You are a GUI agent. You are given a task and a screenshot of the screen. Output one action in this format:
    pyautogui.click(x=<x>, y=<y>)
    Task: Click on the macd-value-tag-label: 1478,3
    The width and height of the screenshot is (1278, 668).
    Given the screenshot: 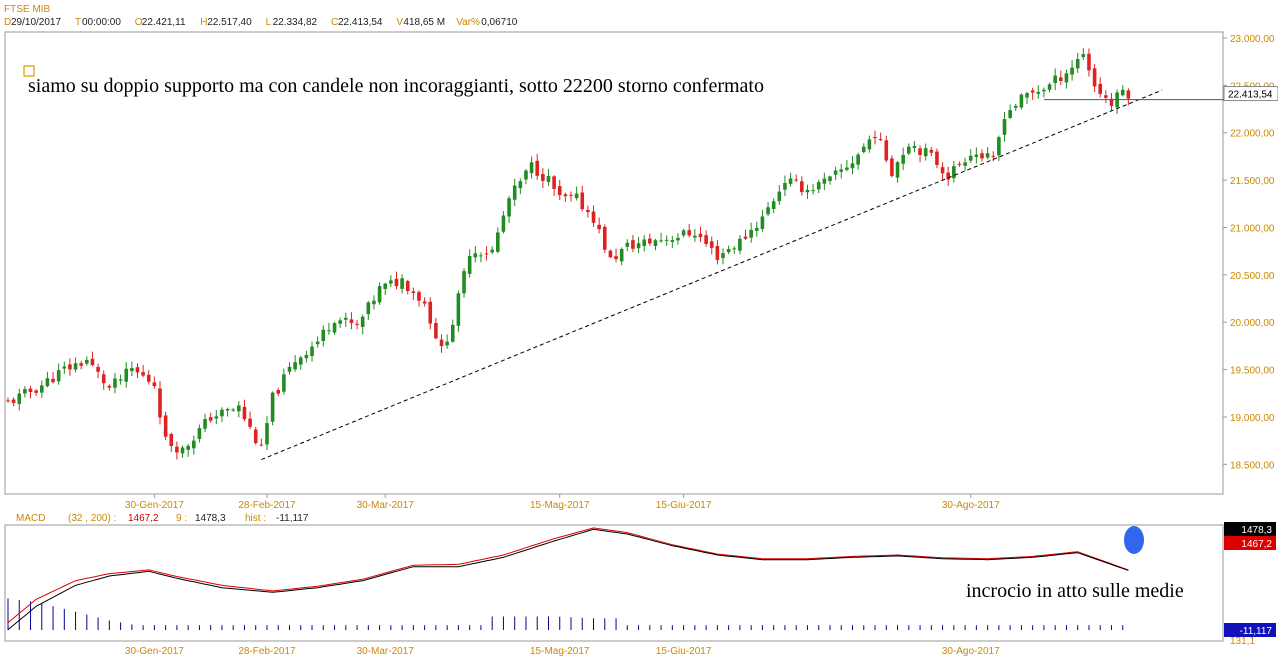 What is the action you would take?
    pyautogui.click(x=1256, y=530)
    